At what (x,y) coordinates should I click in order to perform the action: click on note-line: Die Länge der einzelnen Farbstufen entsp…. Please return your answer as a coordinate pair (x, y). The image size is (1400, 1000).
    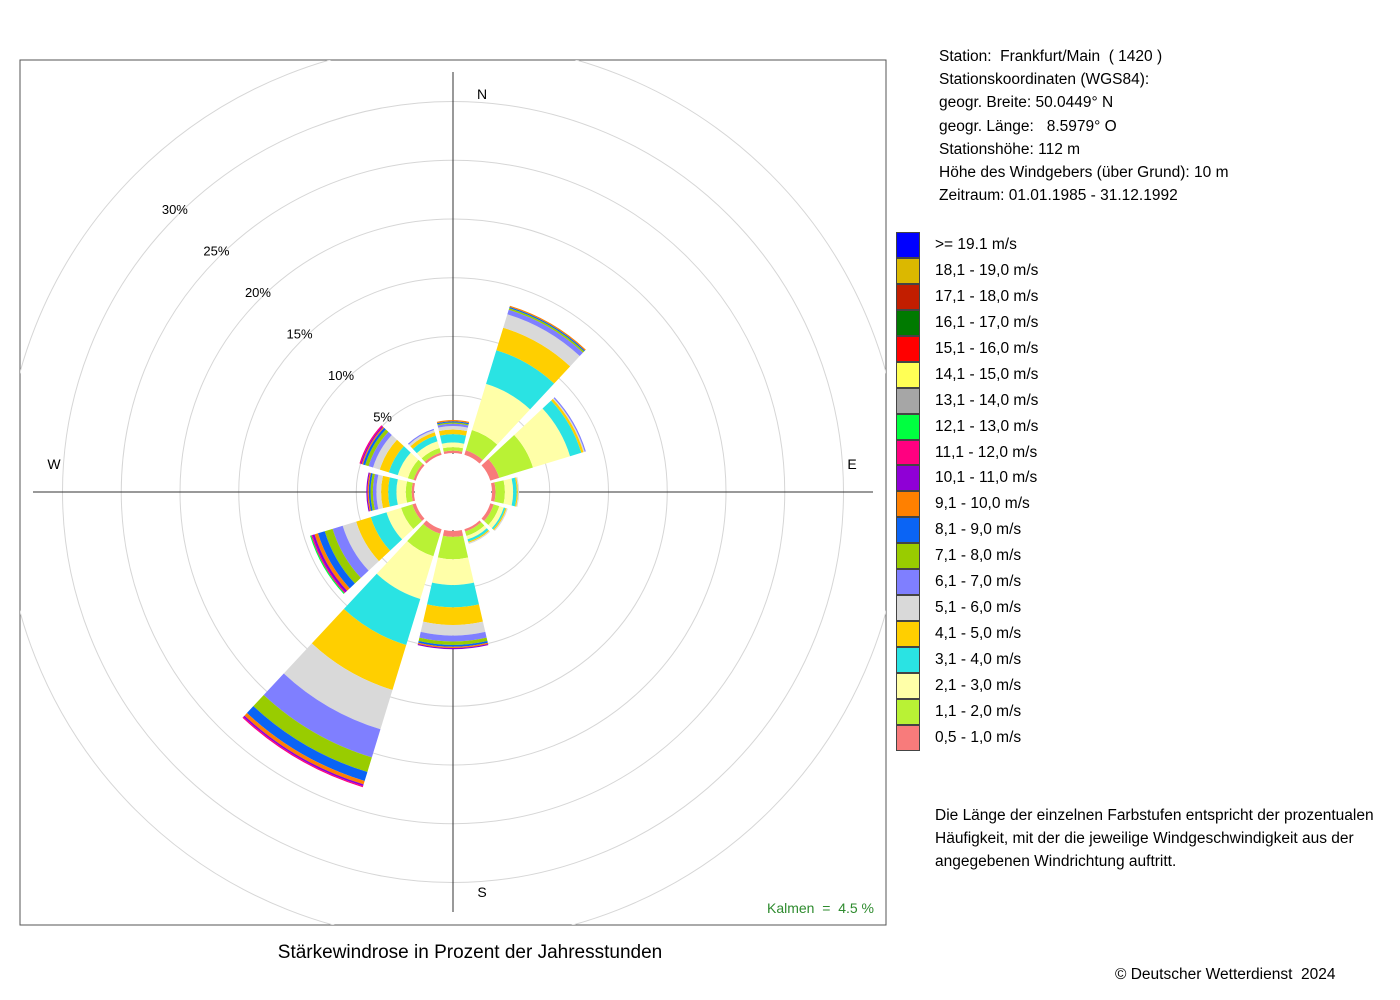
    Looking at the image, I should click on (1154, 815).